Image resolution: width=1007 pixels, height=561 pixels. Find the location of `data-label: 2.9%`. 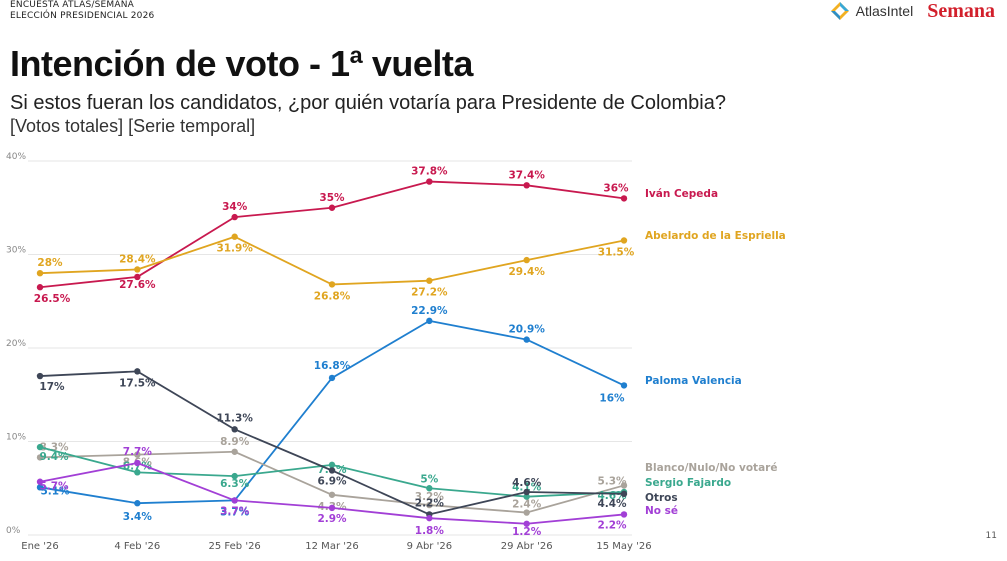

data-label: 2.9% is located at coordinates (332, 519).